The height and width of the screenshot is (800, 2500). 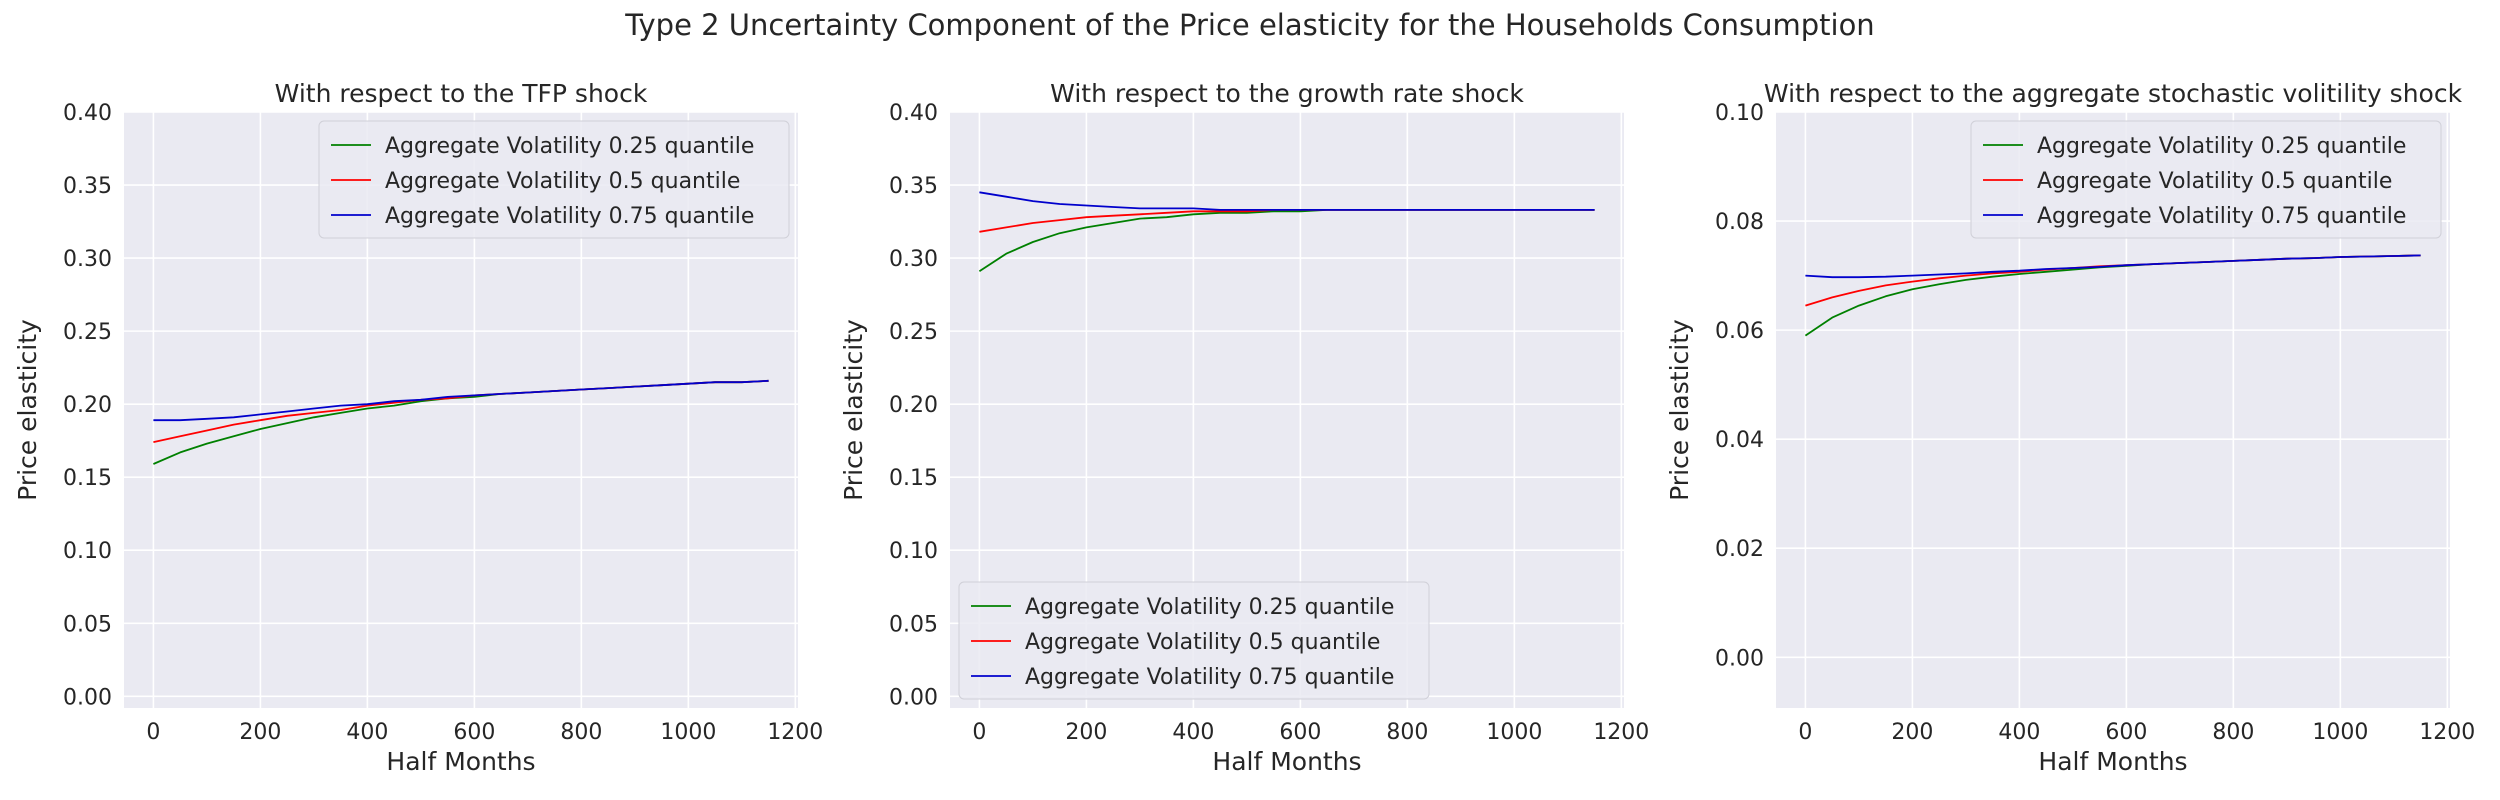 I want to click on panel-title: With respect to the growth rate shock, so click(x=1287, y=93).